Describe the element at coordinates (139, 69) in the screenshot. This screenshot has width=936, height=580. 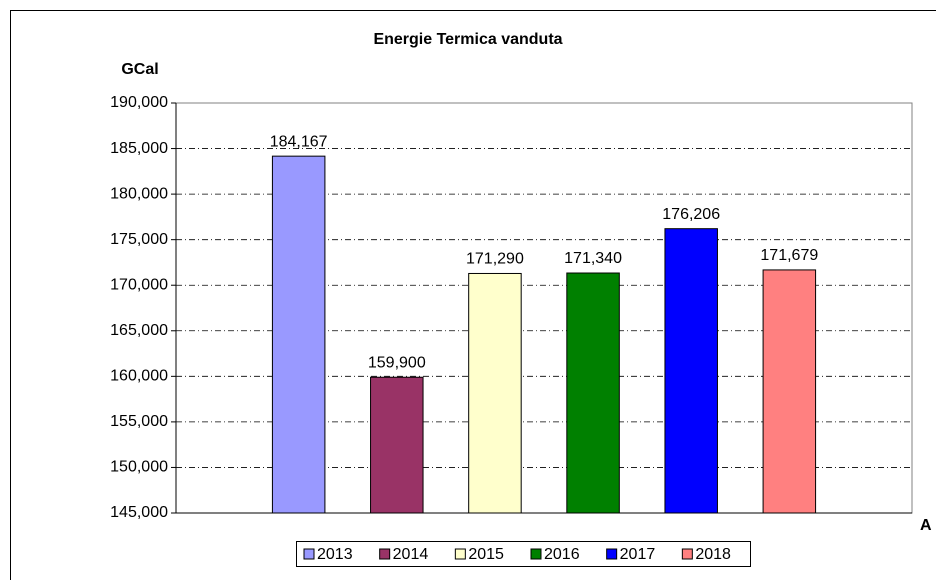
I see `y-axis-label: GCal` at that location.